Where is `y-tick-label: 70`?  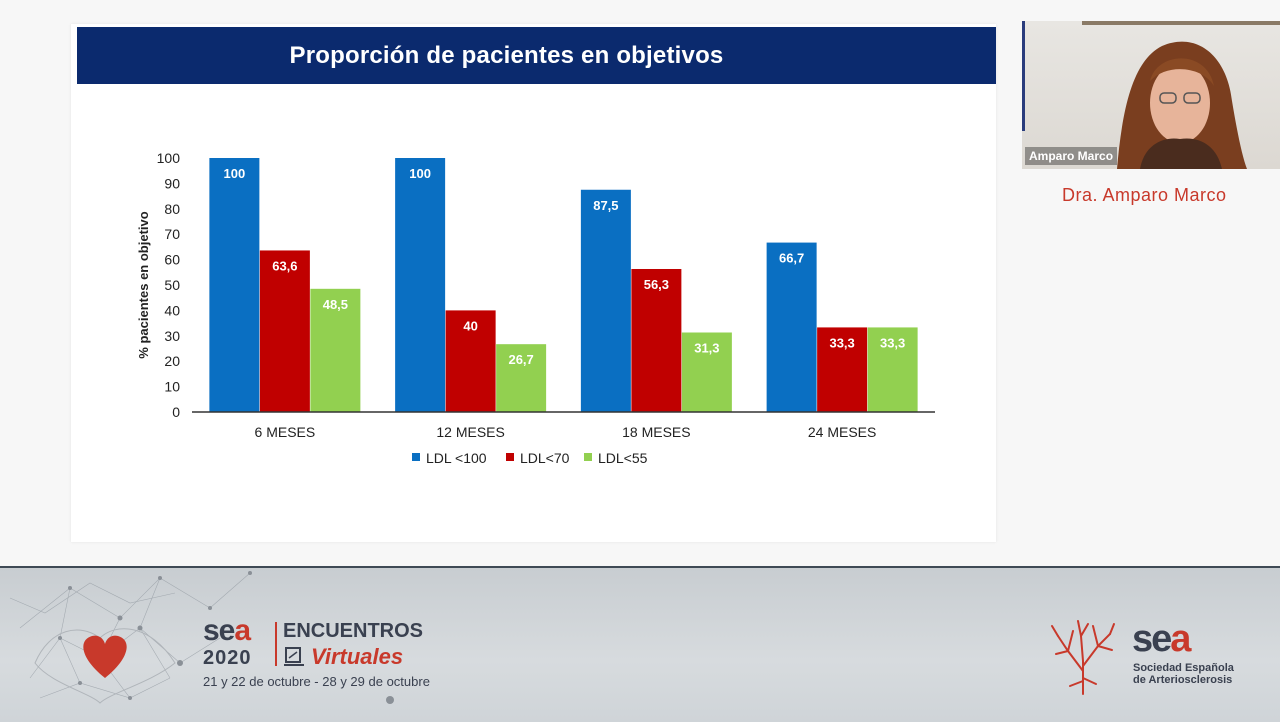
y-tick-label: 70 is located at coordinates (172, 234).